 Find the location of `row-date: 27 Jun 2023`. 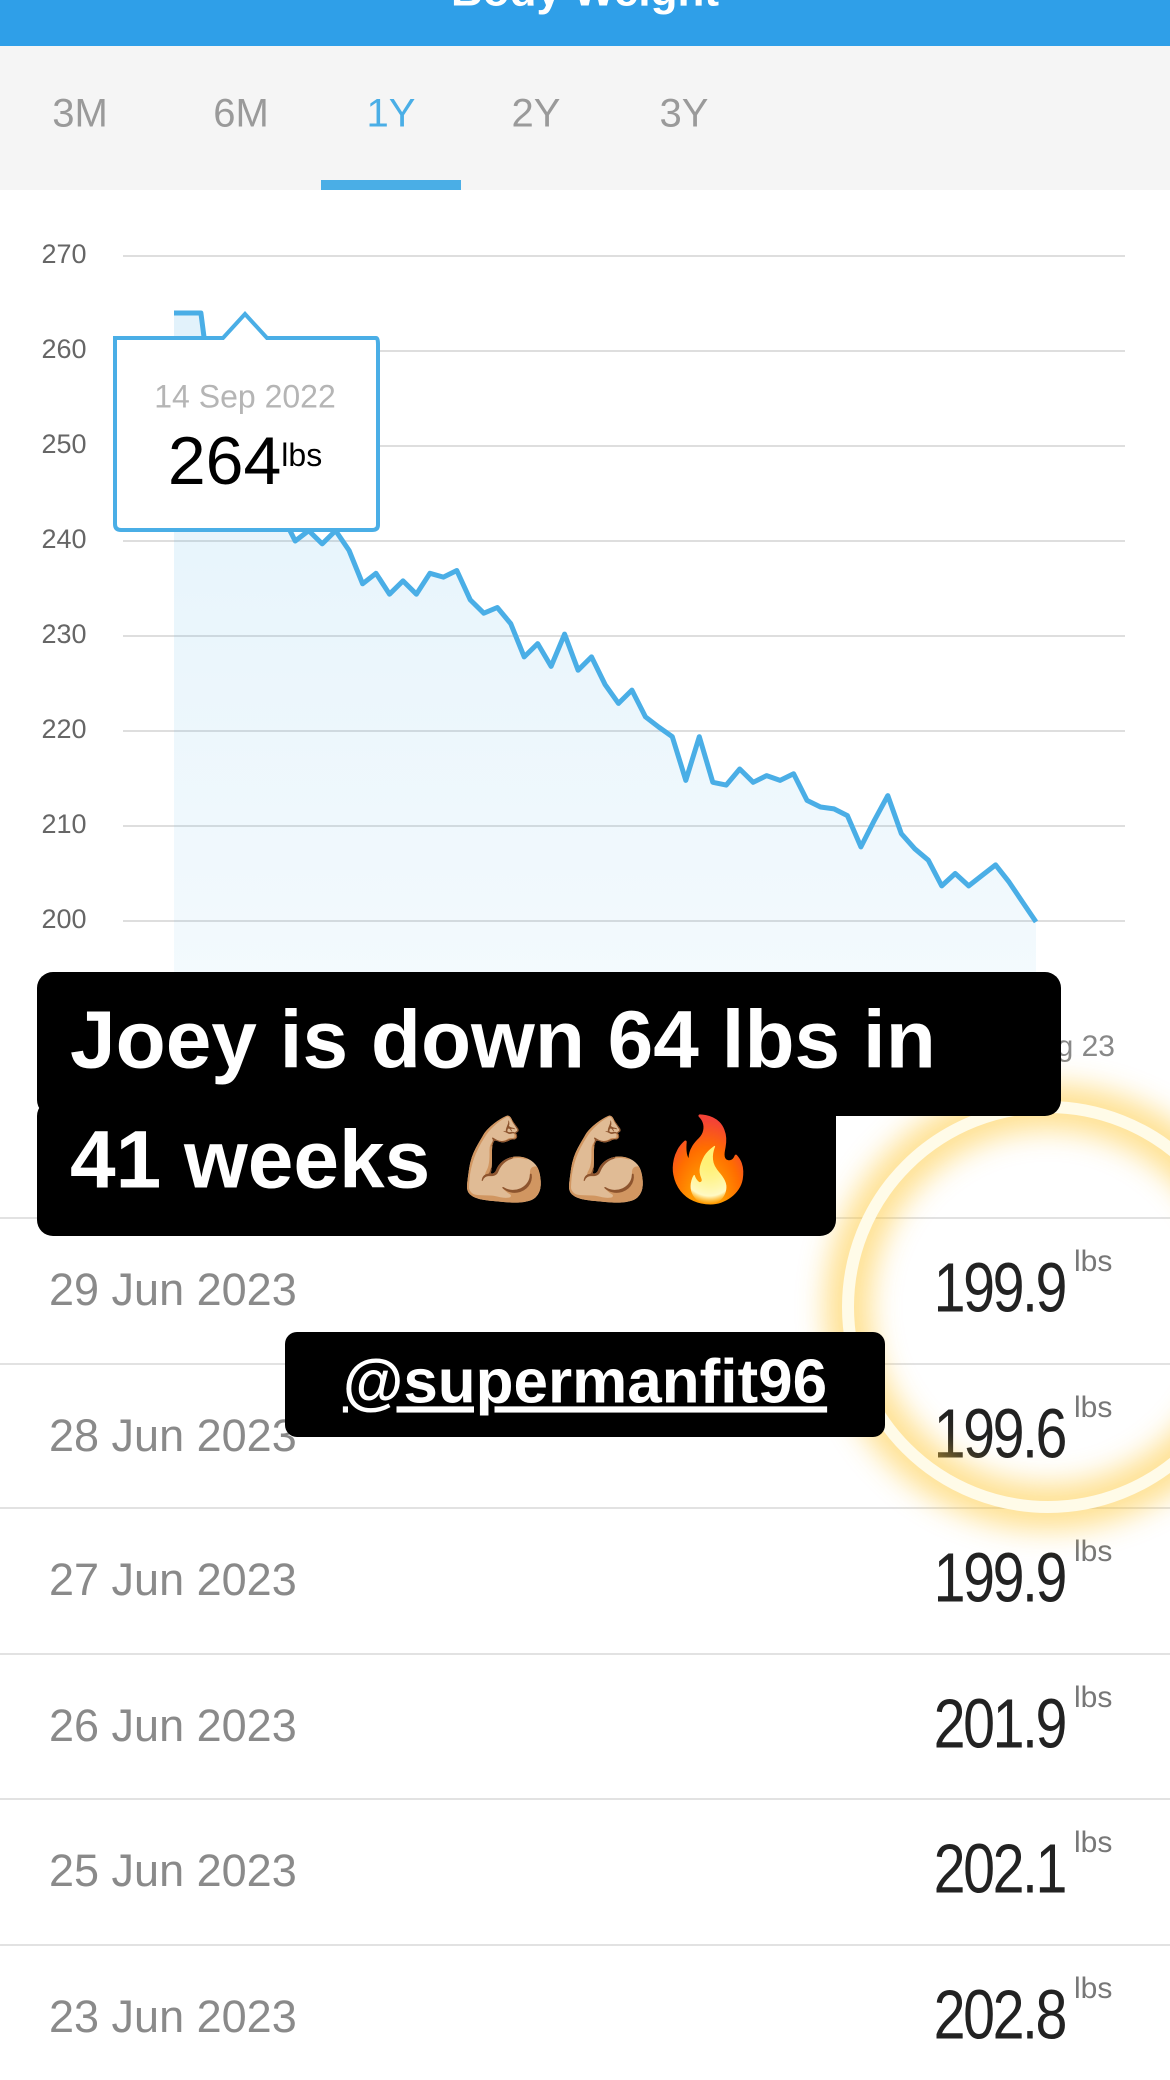

row-date: 27 Jun 2023 is located at coordinates (173, 1579).